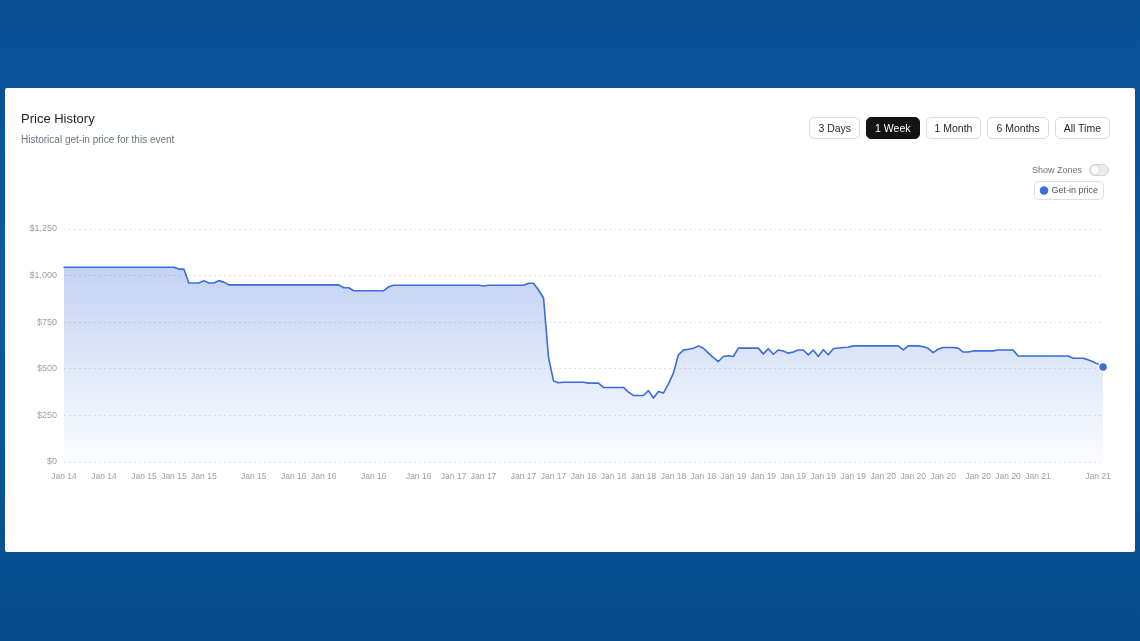 The width and height of the screenshot is (1140, 641). Describe the element at coordinates (43, 228) in the screenshot. I see `y-tick-label: $1,250` at that location.